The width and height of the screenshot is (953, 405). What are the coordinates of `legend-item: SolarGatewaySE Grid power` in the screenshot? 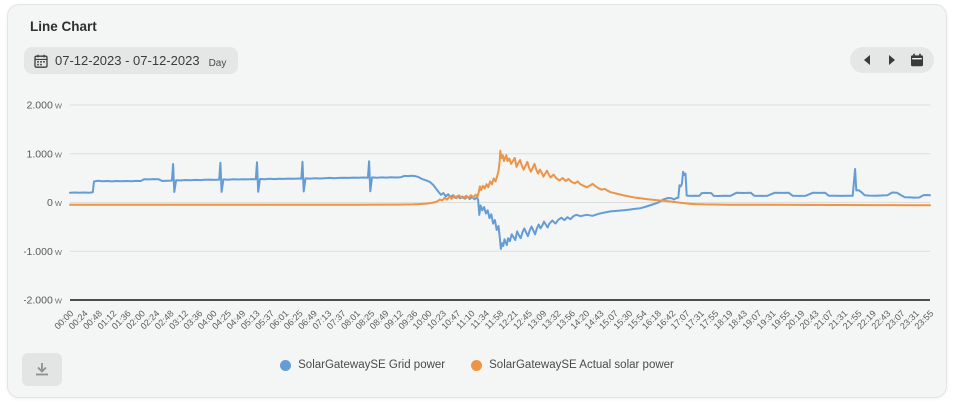 It's located at (362, 365).